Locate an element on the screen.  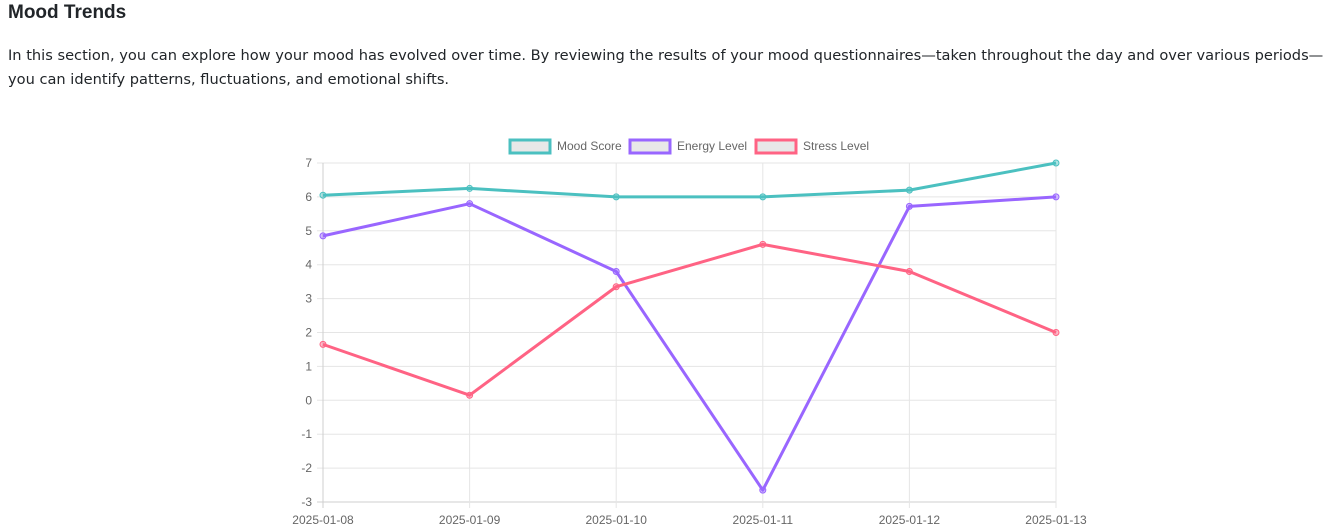
x-tick-label: 2025-01-13 is located at coordinates (1056, 520).